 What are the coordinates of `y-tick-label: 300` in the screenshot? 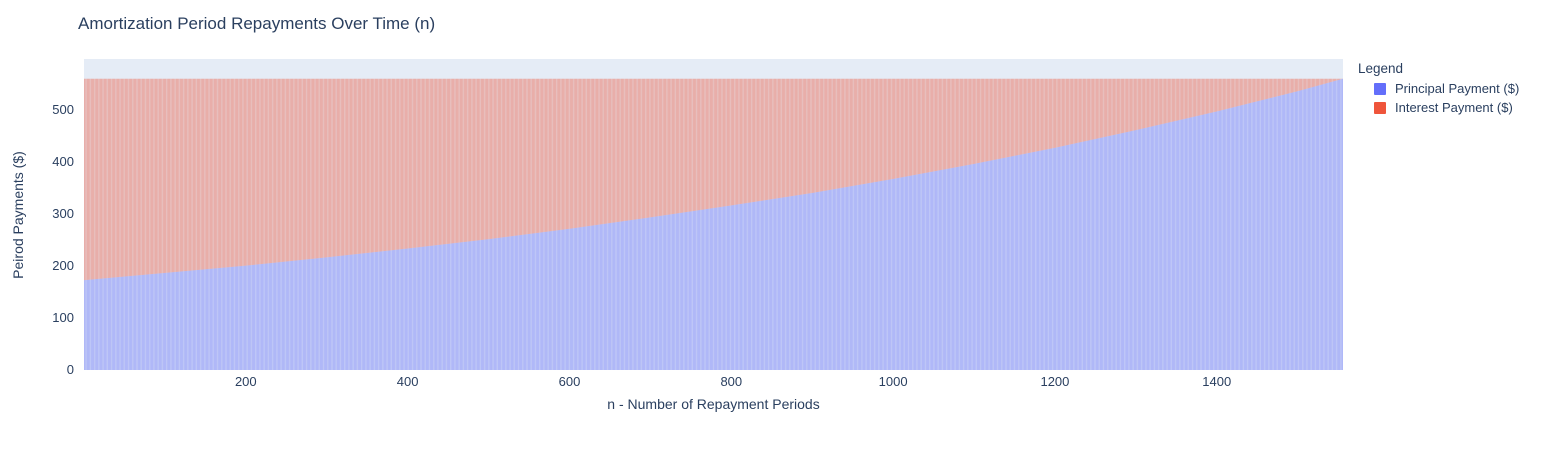 It's located at (63, 214).